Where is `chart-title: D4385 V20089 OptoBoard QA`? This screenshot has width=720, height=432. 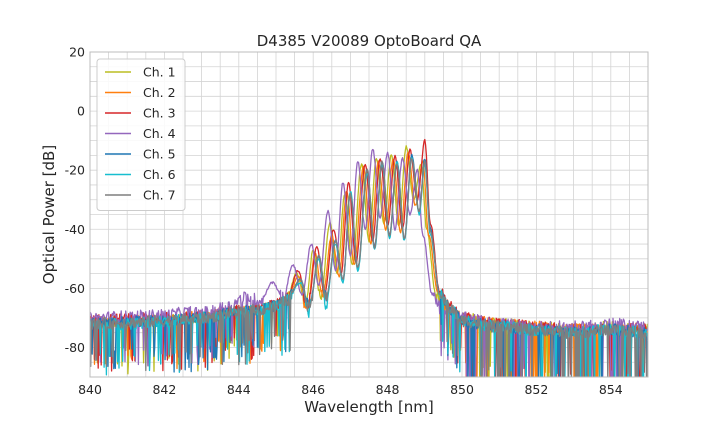 chart-title: D4385 V20089 OptoBoard QA is located at coordinates (369, 41).